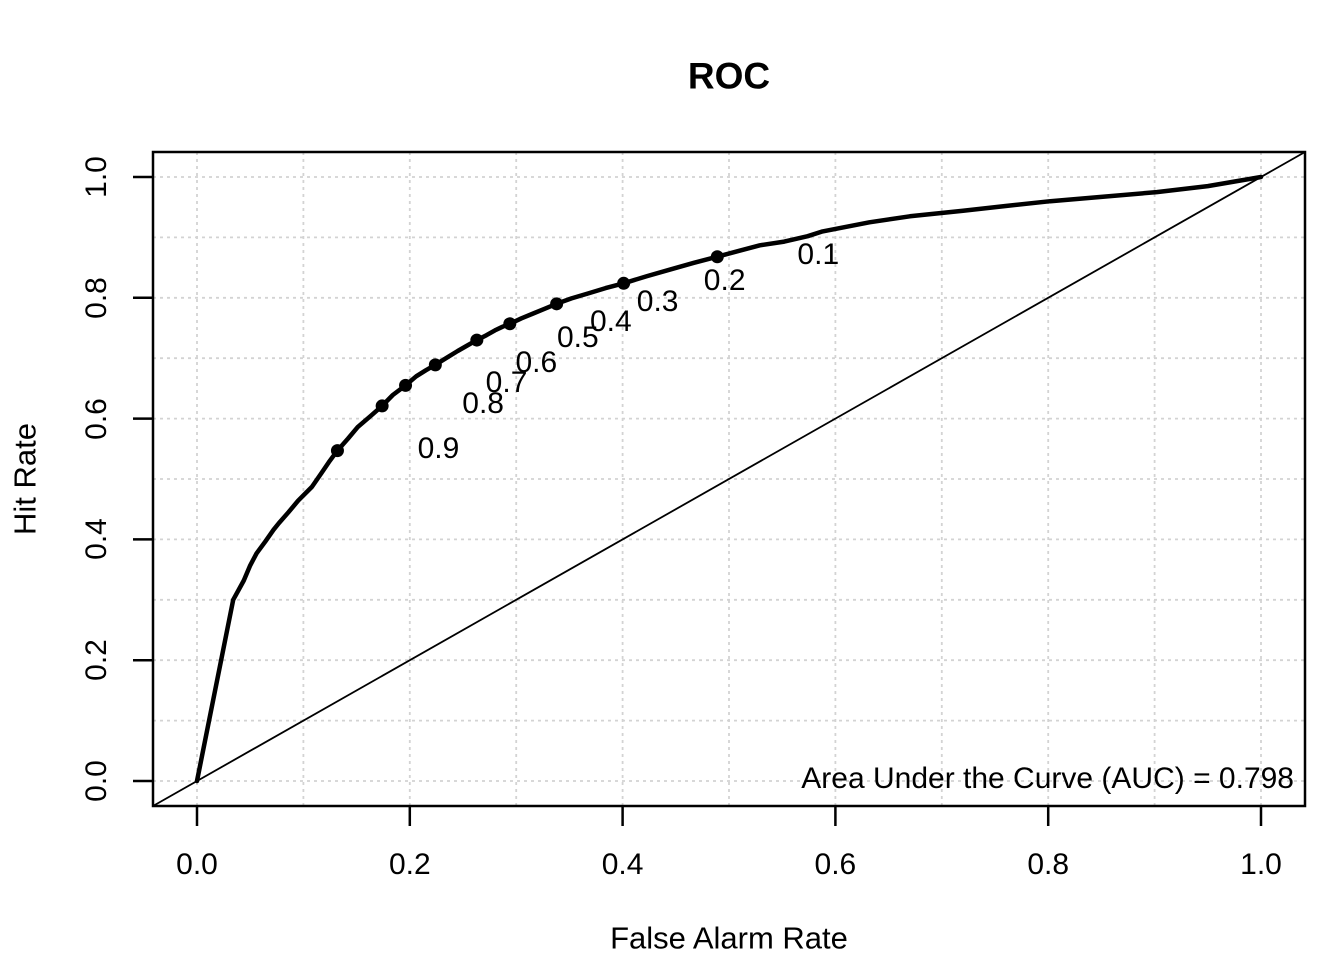 This screenshot has width=1344, height=960. What do you see at coordinates (557, 304) in the screenshot?
I see `threshold-point-0.3` at bounding box center [557, 304].